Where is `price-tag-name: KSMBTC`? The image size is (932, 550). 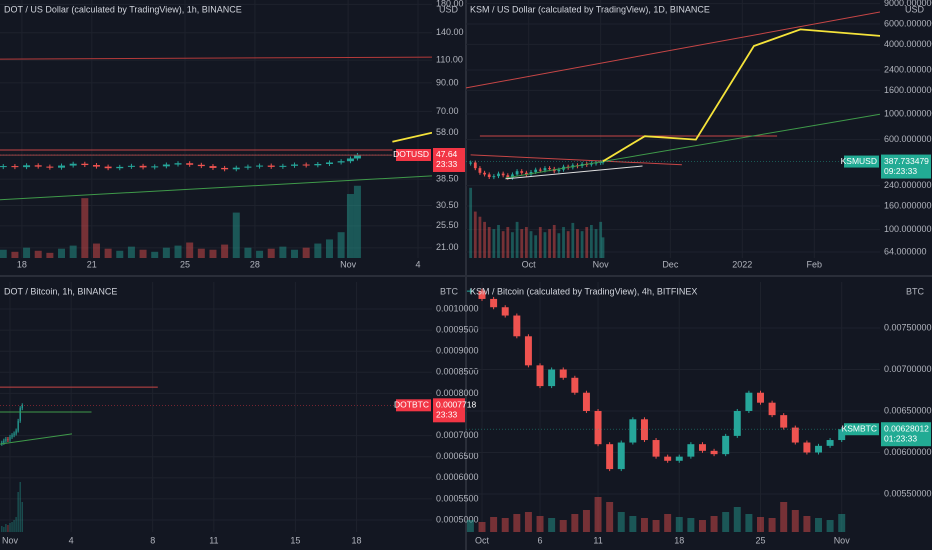 price-tag-name: KSMBTC is located at coordinates (859, 428).